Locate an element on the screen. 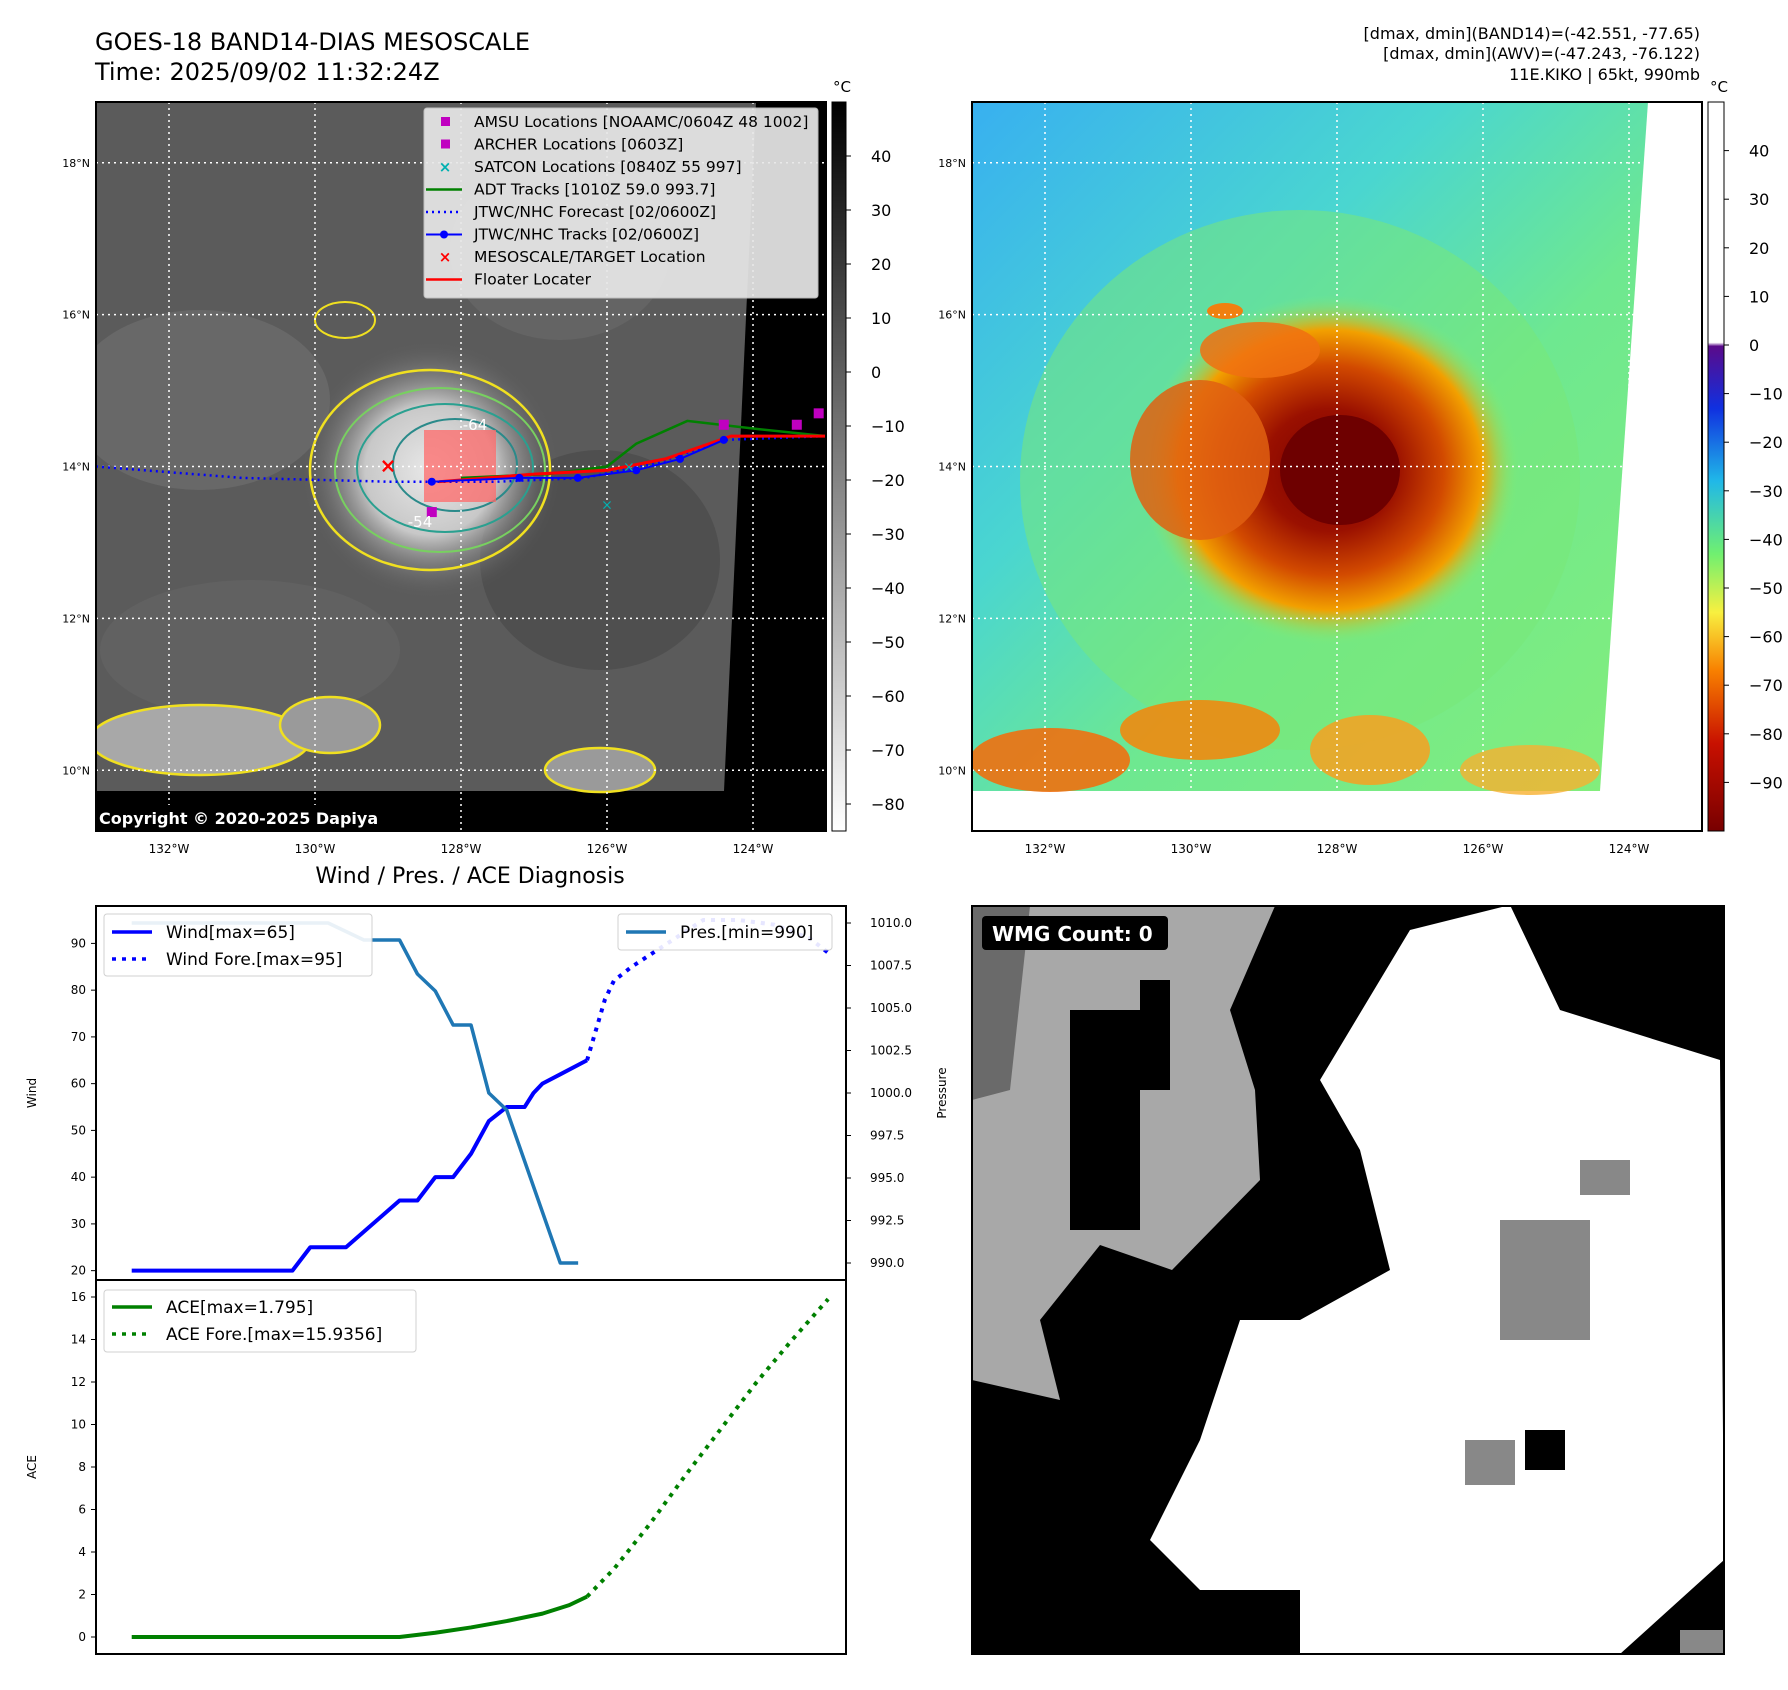 The width and height of the screenshot is (1788, 1690). ace-tick-label: 6 is located at coordinates (82, 1510).